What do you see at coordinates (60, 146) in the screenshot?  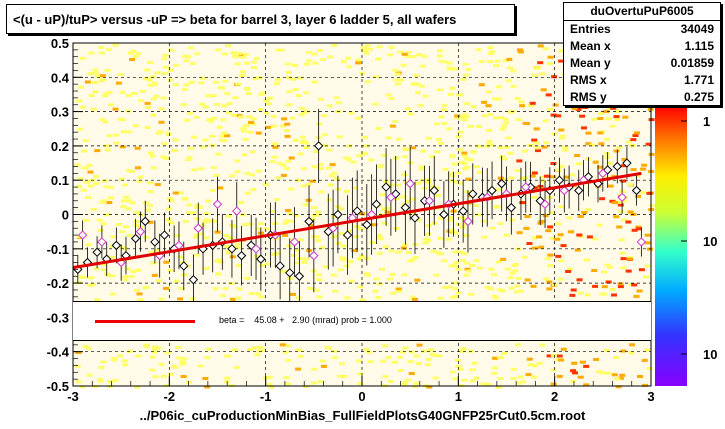 I see `y-tick-label: 0.2` at bounding box center [60, 146].